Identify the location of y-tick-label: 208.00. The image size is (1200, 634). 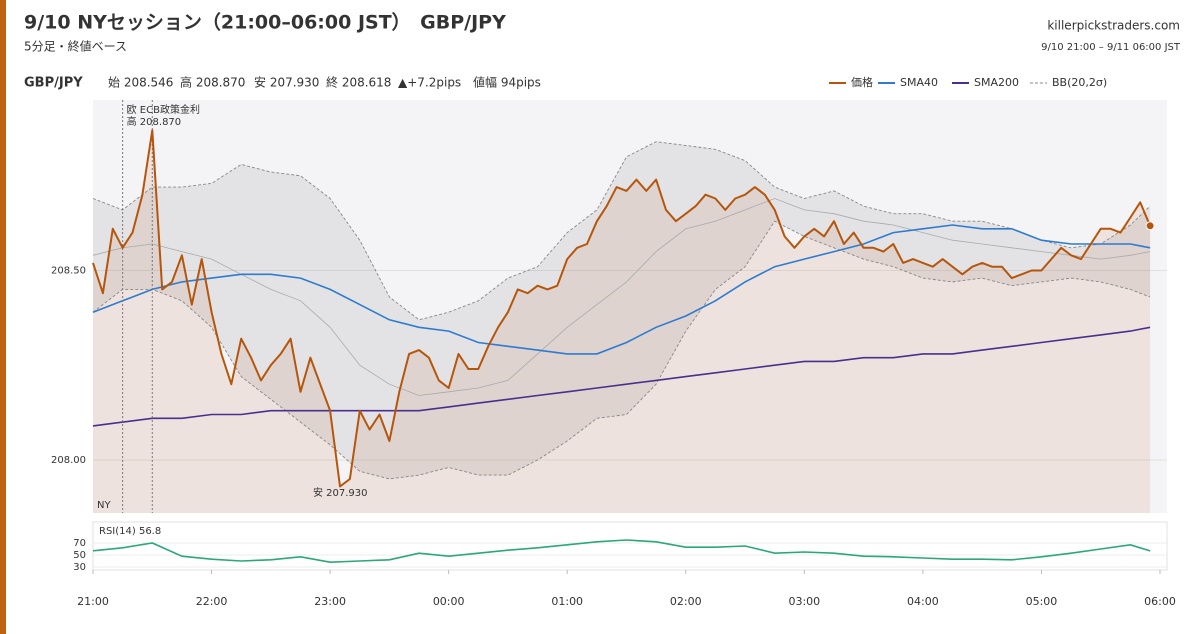
(68, 460).